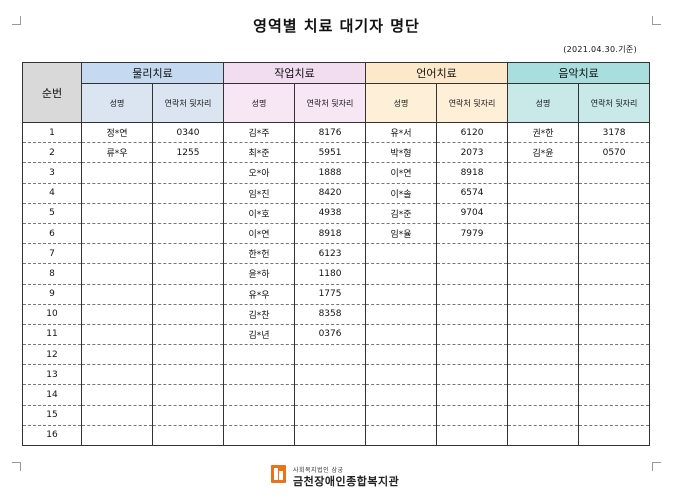  Describe the element at coordinates (52, 355) in the screenshot. I see `seq-cell: 12` at that location.